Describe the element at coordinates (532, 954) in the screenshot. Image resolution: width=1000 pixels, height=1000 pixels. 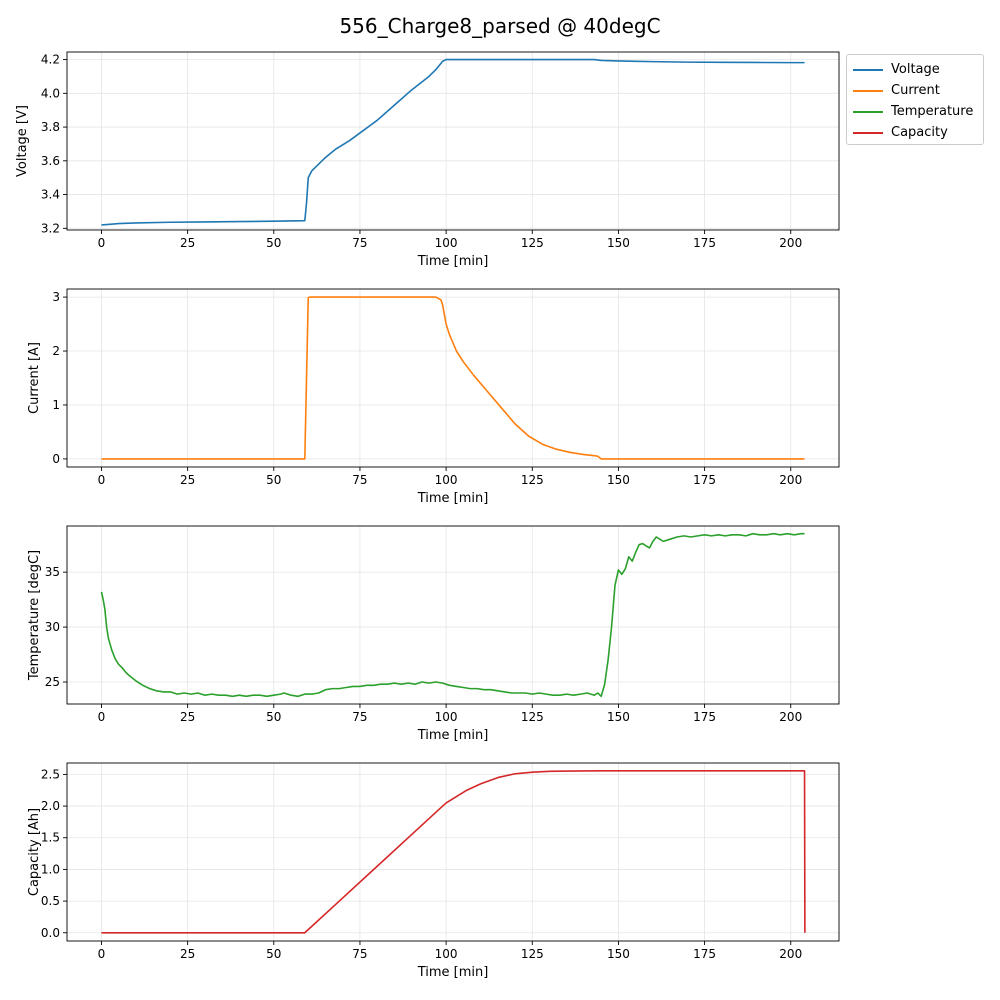
I see `capacity-xtick-label: 125` at that location.